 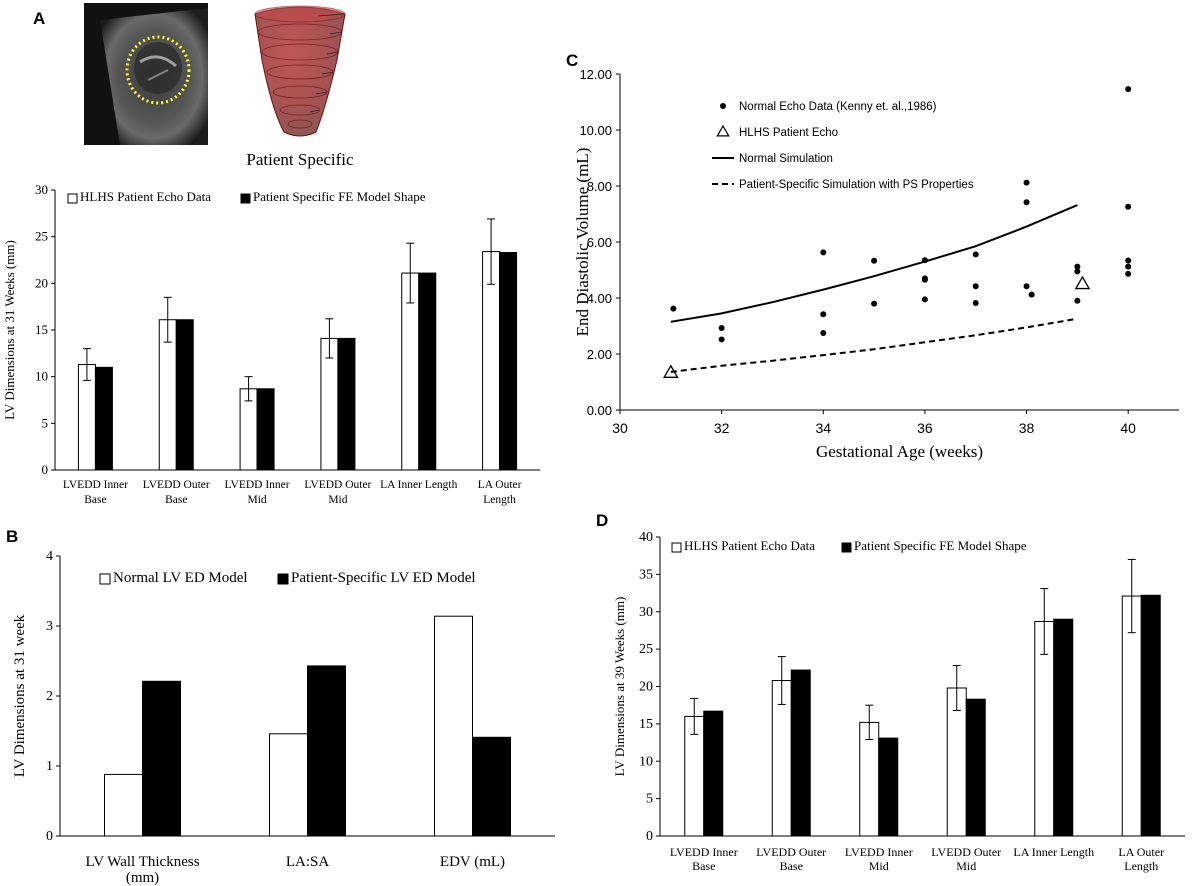 I want to click on x-tick-label: 38, so click(x=1027, y=428).